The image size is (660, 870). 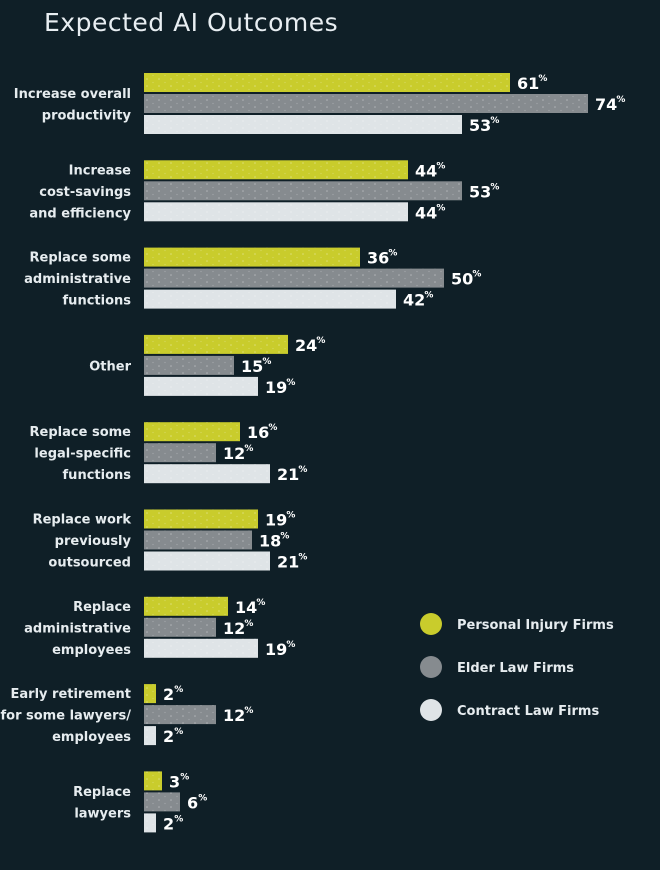 What do you see at coordinates (462, 279) in the screenshot?
I see `value-label: 50` at bounding box center [462, 279].